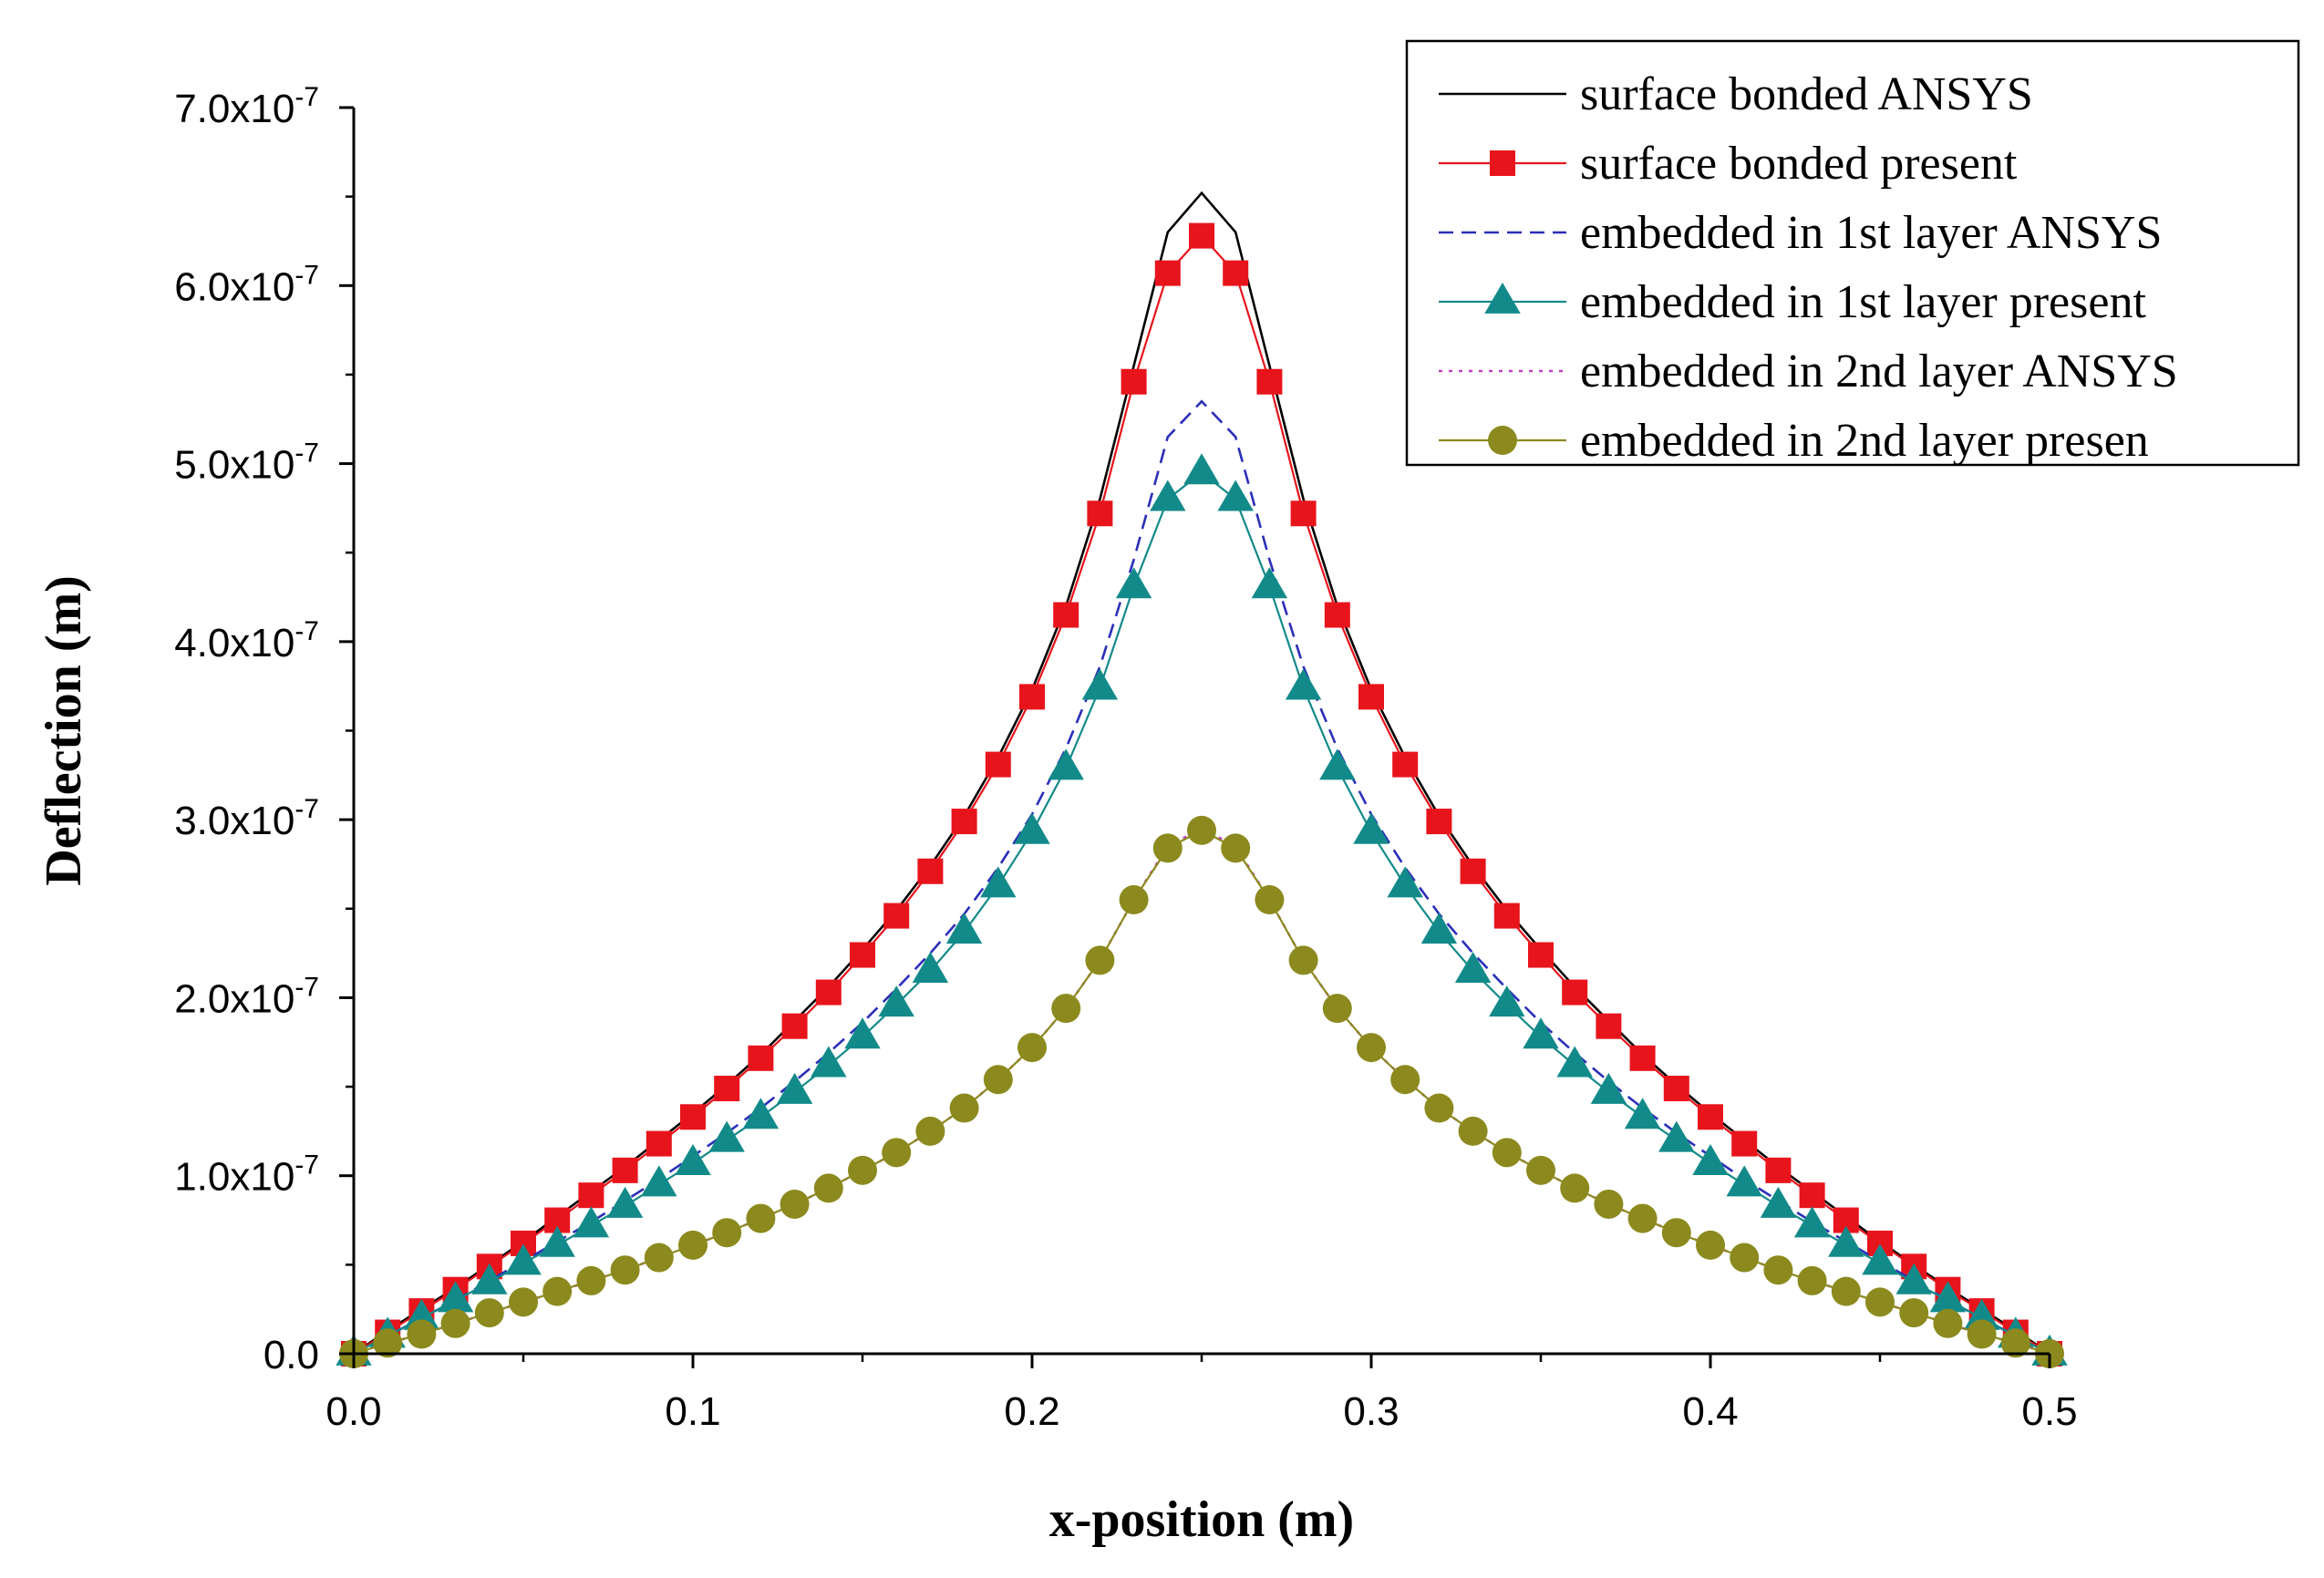 The image size is (2324, 1578). I want to click on y-tick-mantissa: 2.0x10, so click(234, 999).